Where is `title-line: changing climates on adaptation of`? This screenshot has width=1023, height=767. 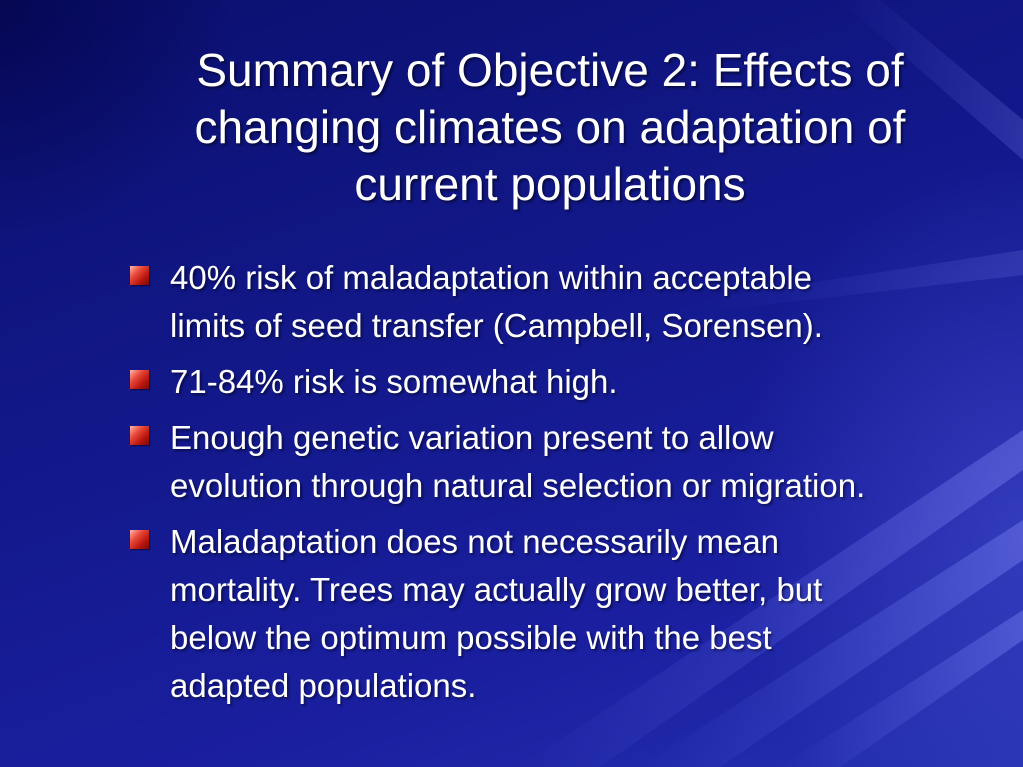
title-line: changing climates on adaptation of is located at coordinates (550, 127).